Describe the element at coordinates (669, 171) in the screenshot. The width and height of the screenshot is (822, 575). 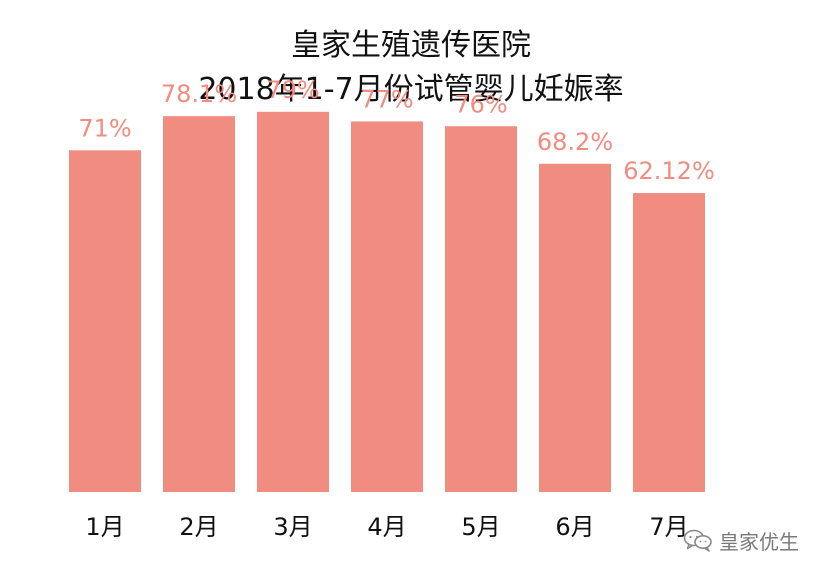
I see `data-label-7: 62.12%` at that location.